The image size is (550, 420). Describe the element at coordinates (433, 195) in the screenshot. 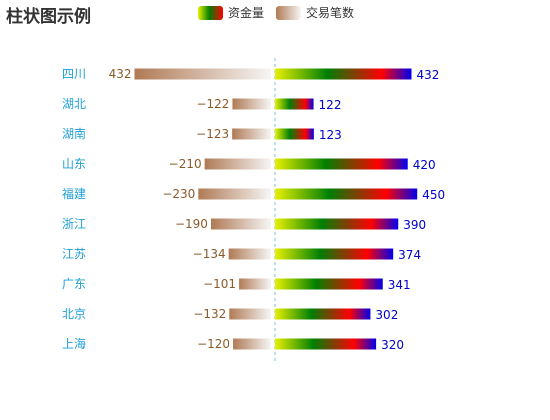

I see `data-label-fund-amount: 450` at that location.